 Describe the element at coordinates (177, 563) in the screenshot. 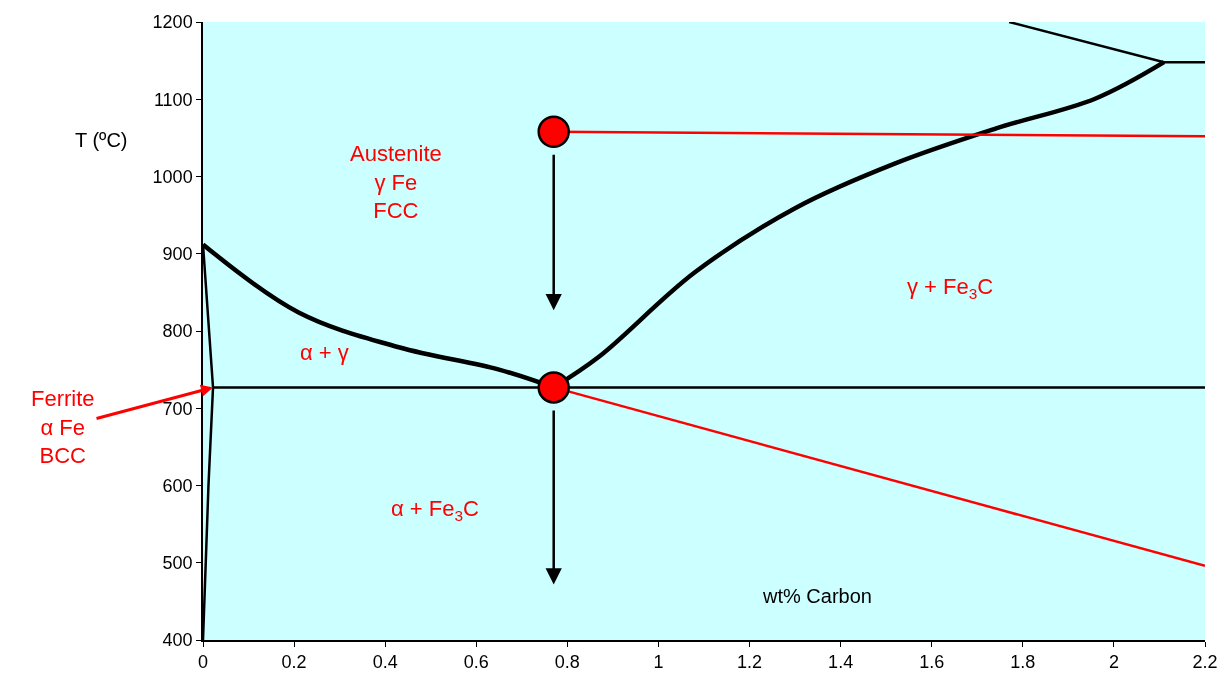

I see `y-tick-label: 500` at that location.